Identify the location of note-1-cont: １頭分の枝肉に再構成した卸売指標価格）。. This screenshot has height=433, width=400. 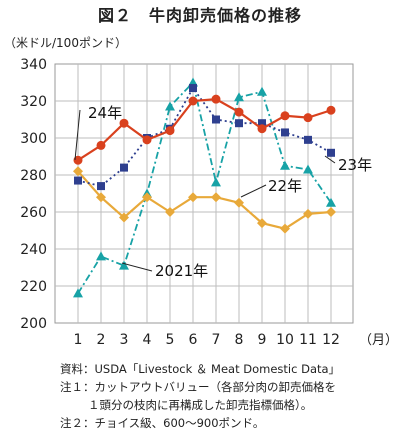
(200, 405).